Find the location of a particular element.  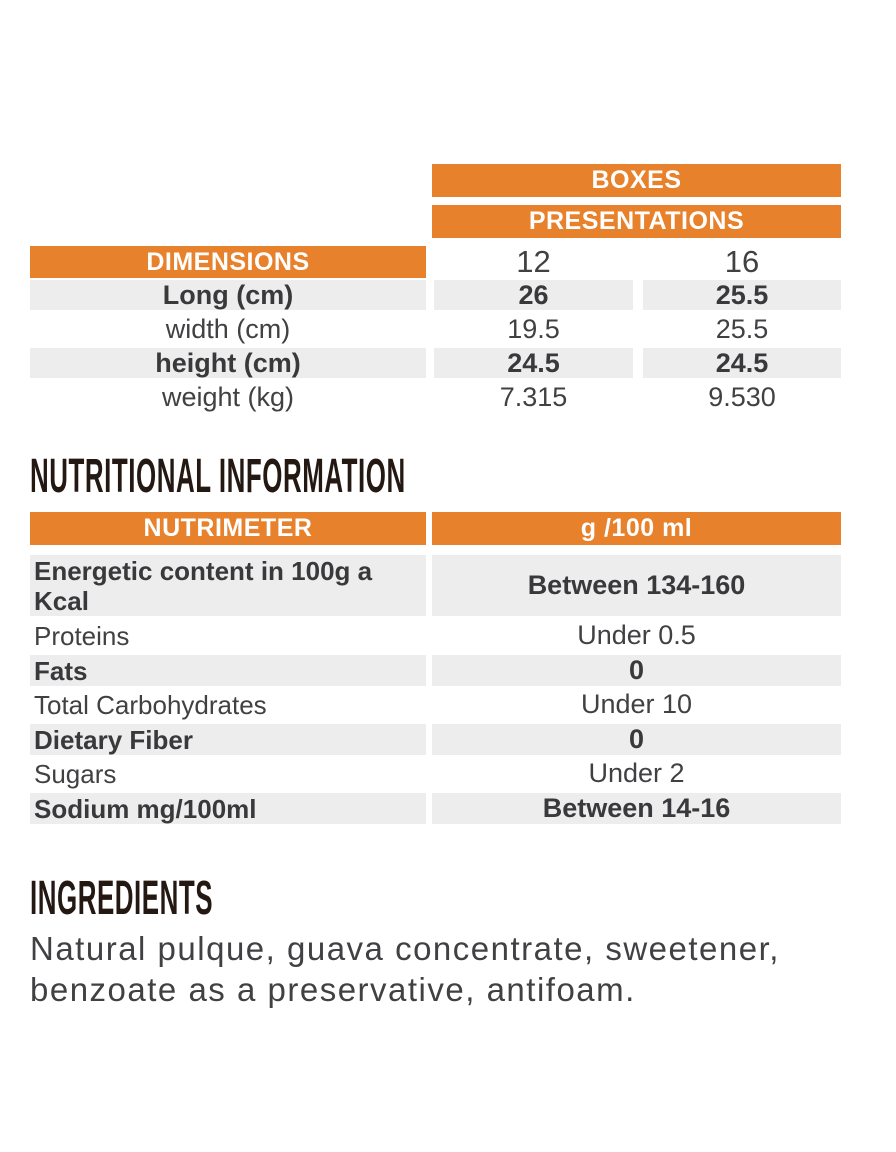

row-label: weight (kg) is located at coordinates (228, 397).